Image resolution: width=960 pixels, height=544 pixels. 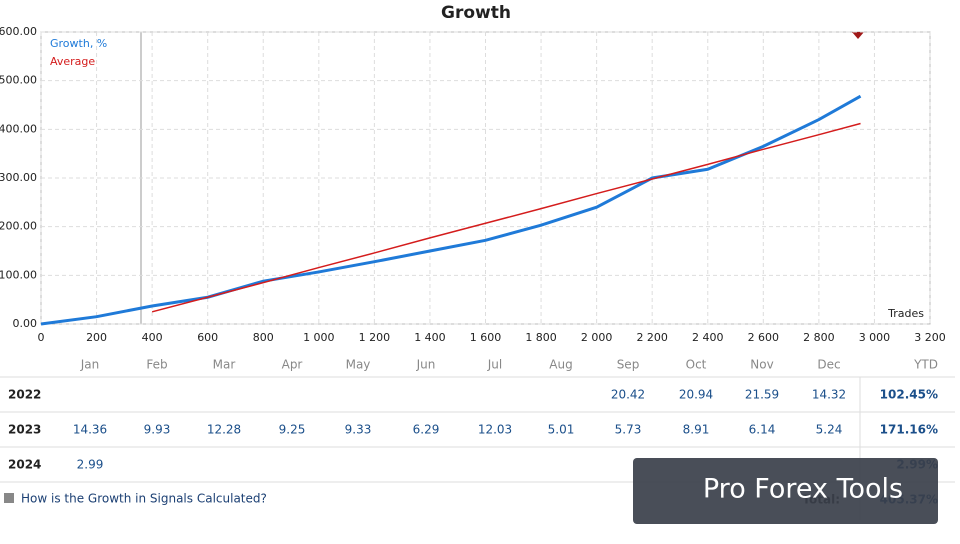 What do you see at coordinates (494, 365) in the screenshot?
I see `column-header: Jul` at bounding box center [494, 365].